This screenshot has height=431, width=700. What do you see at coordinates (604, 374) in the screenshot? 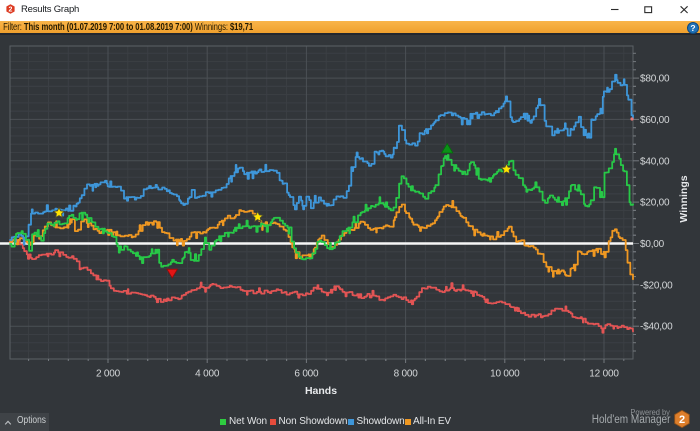
I see `svg-text: 12 000` at bounding box center [604, 374].